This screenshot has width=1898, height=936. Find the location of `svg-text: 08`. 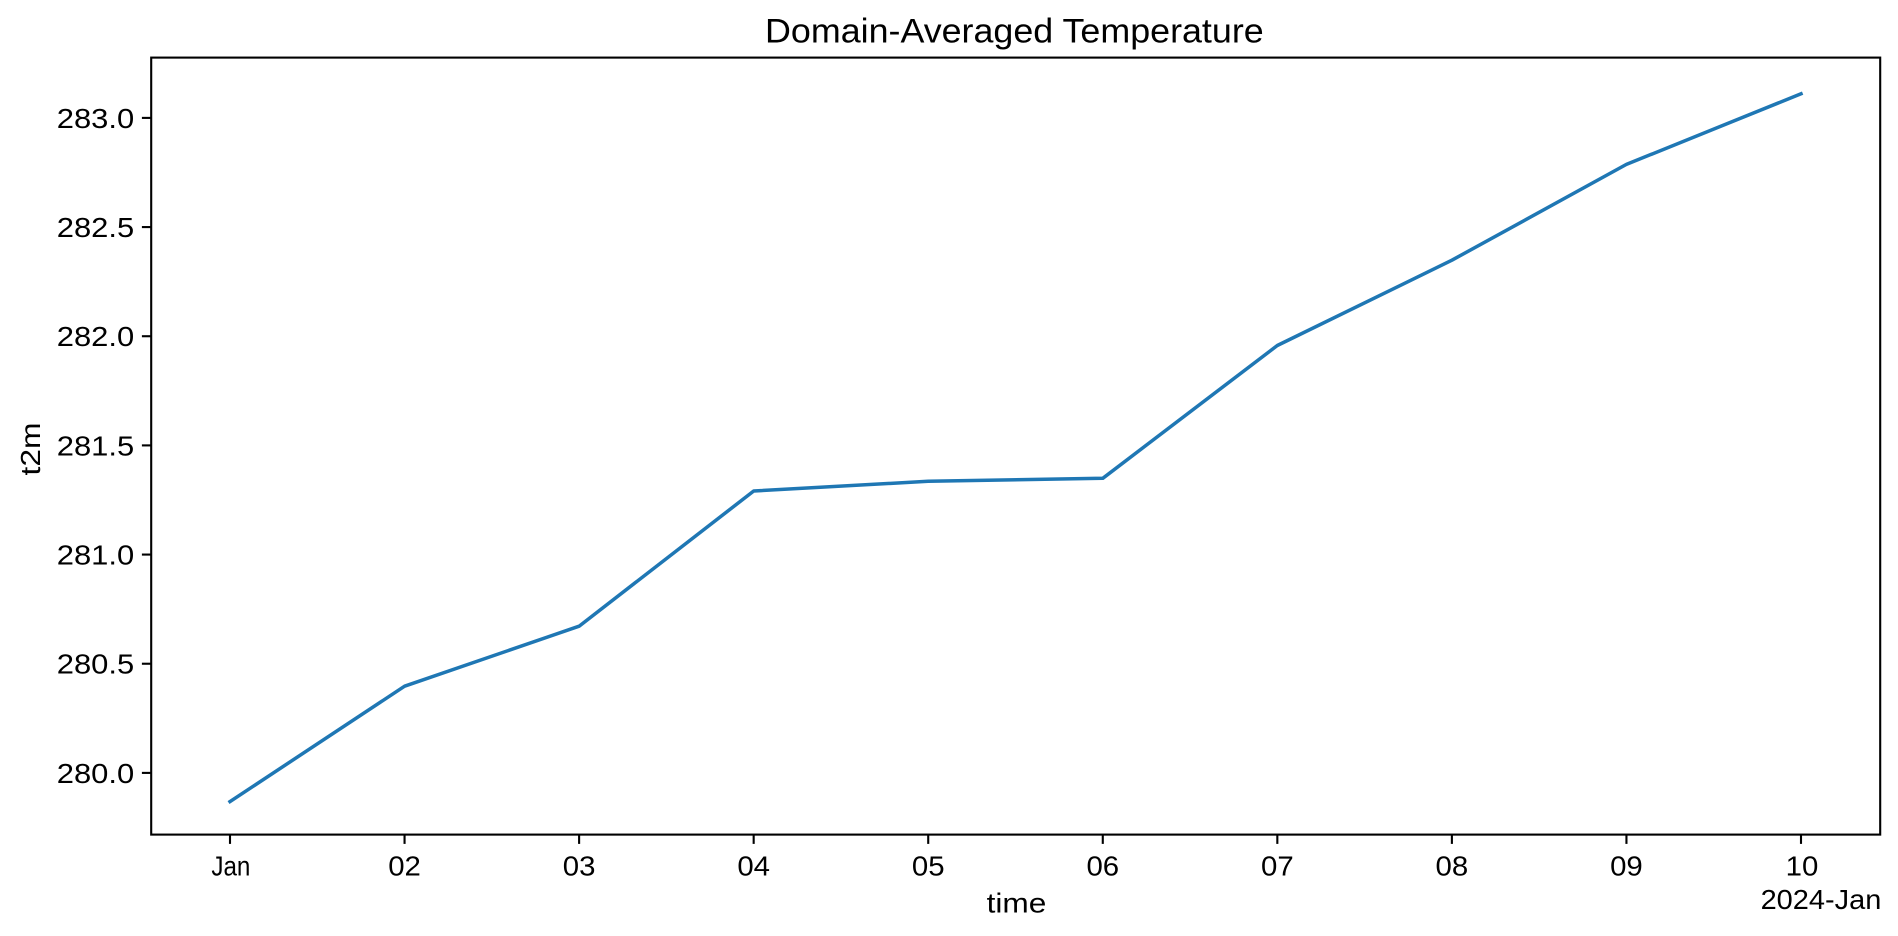

svg-text: 08 is located at coordinates (1452, 866).